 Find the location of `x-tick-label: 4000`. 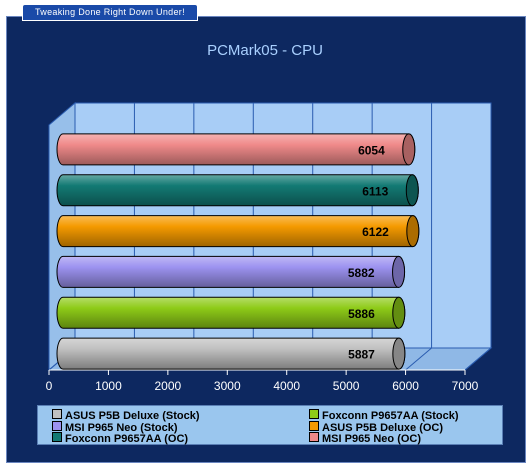

x-tick-label: 4000 is located at coordinates (286, 386).